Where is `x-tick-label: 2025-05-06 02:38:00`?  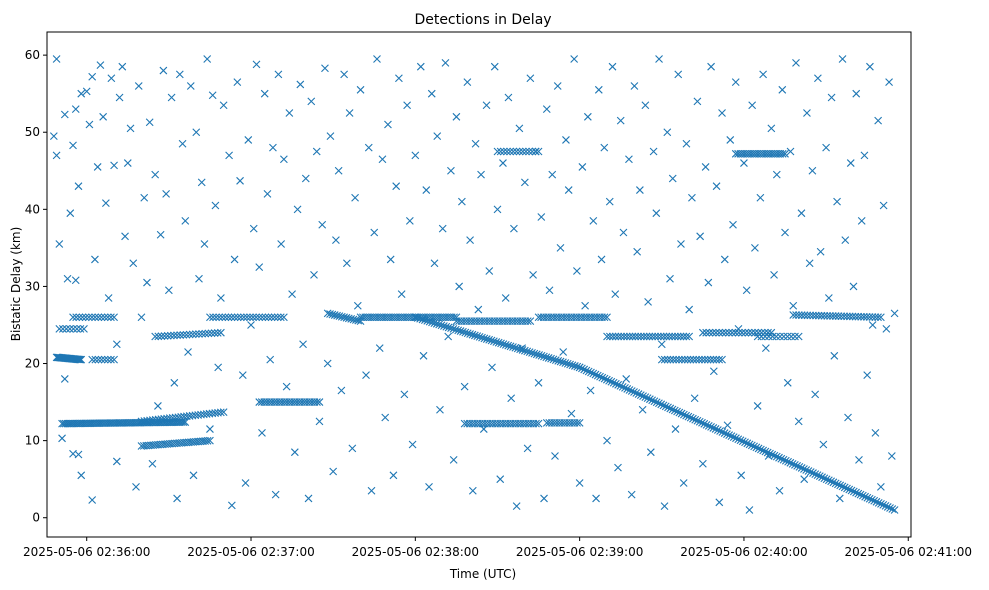
x-tick-label: 2025-05-06 02:38:00 is located at coordinates (415, 552).